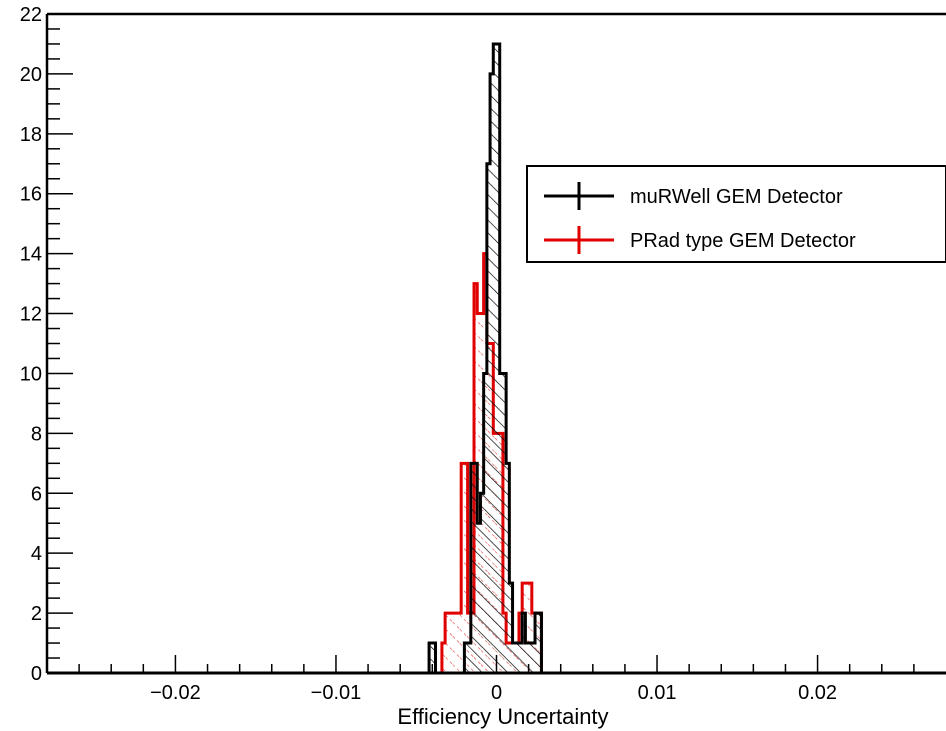  Describe the element at coordinates (736, 197) in the screenshot. I see `legend-label: muRWell GEM Detector` at that location.